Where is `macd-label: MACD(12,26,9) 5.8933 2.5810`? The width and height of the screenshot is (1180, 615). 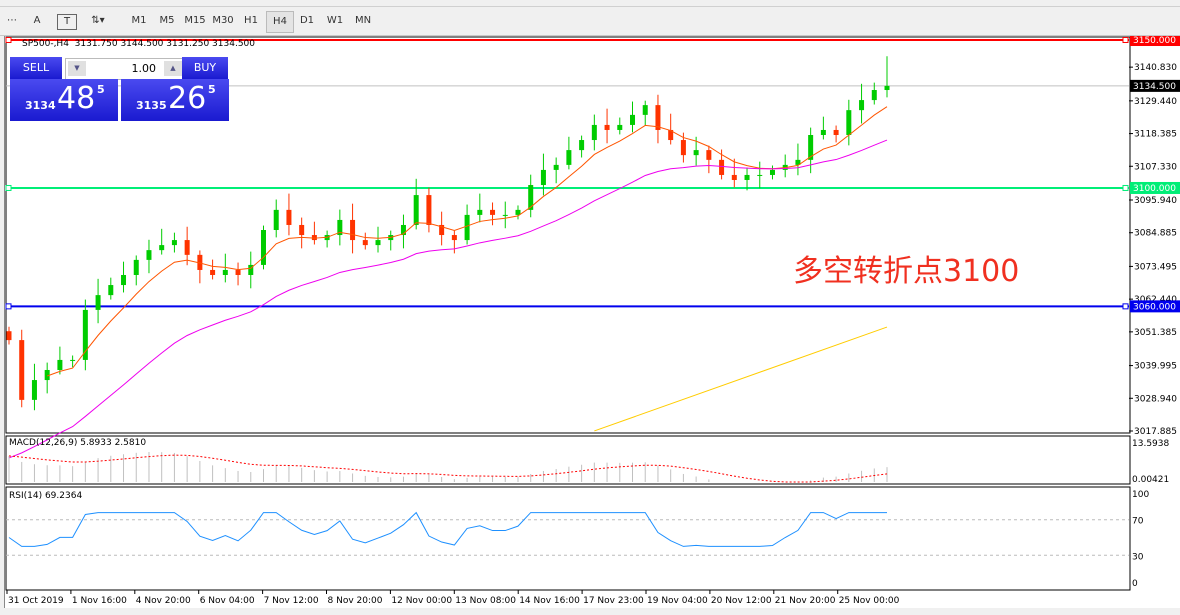 macd-label: MACD(12,26,9) 5.8933 2.5810 is located at coordinates (78, 443).